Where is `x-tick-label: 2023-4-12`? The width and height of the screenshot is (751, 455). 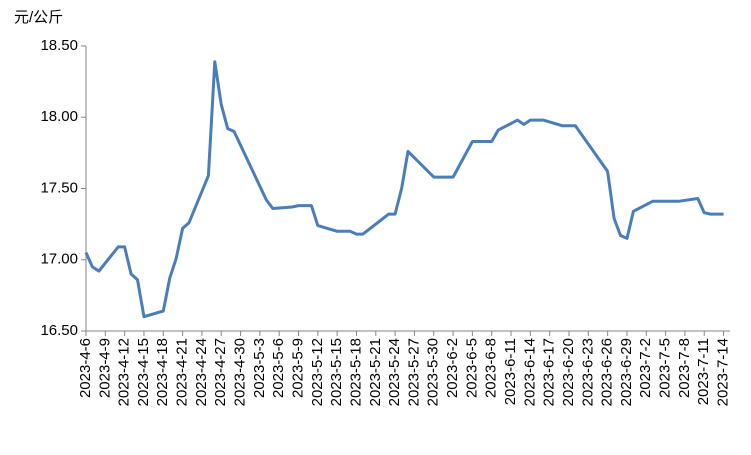 x-tick-label: 2023-4-12 is located at coordinates (124, 372).